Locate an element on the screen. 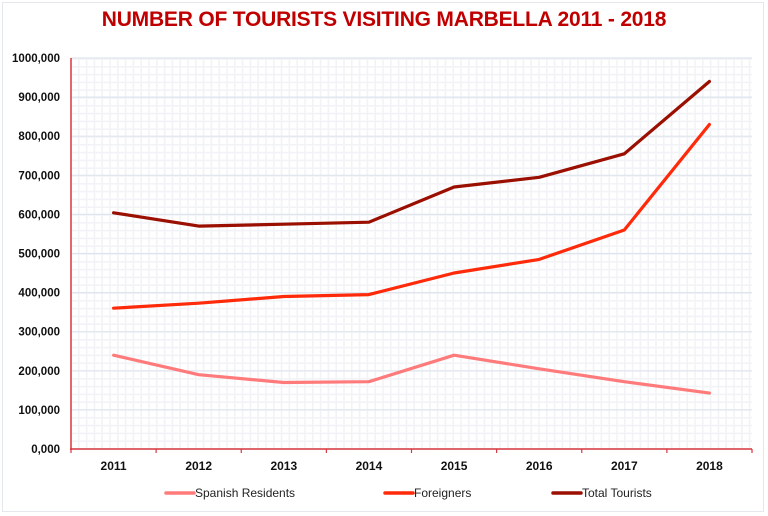 This screenshot has height=516, width=768. y-tick-label: 900,000 is located at coordinates (39, 98).